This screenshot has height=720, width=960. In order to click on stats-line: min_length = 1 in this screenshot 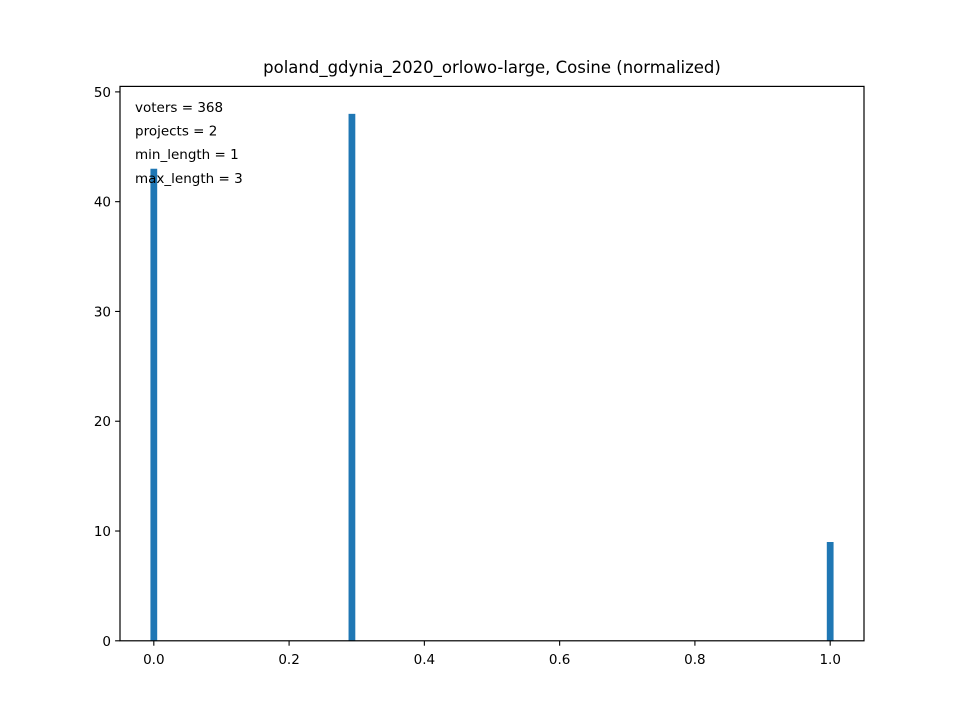, I will do `click(187, 155)`.